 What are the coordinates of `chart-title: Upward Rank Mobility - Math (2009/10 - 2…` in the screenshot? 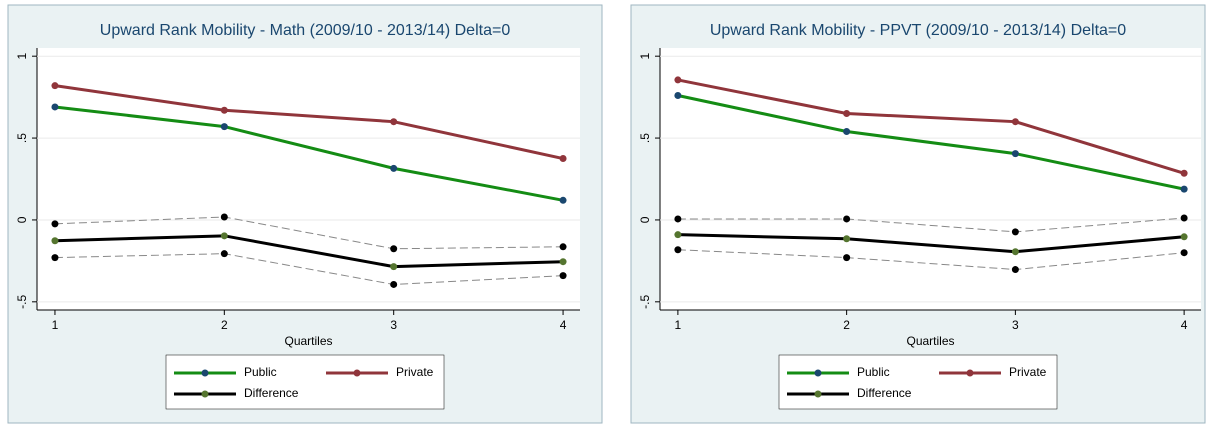 It's located at (305, 30).